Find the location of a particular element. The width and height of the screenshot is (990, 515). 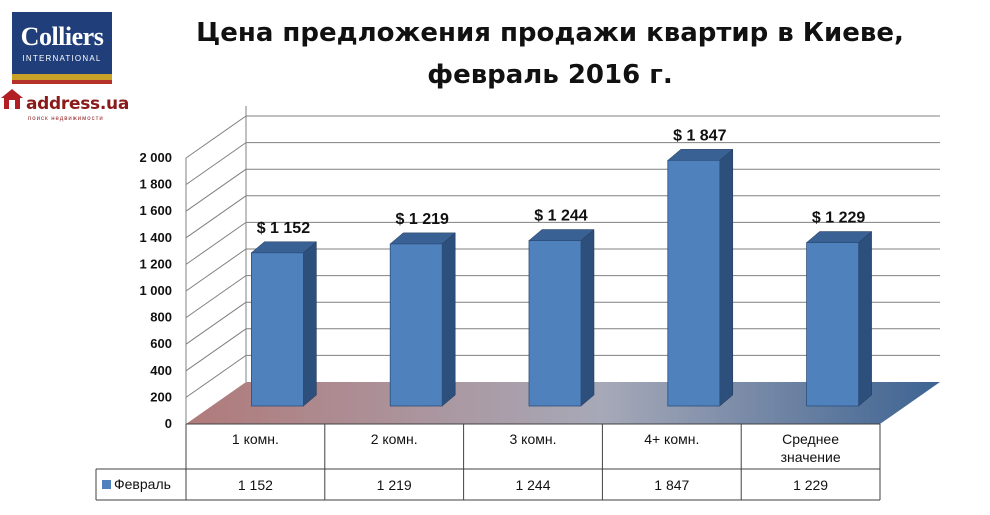

y-tick-label: 800 is located at coordinates (161, 317).